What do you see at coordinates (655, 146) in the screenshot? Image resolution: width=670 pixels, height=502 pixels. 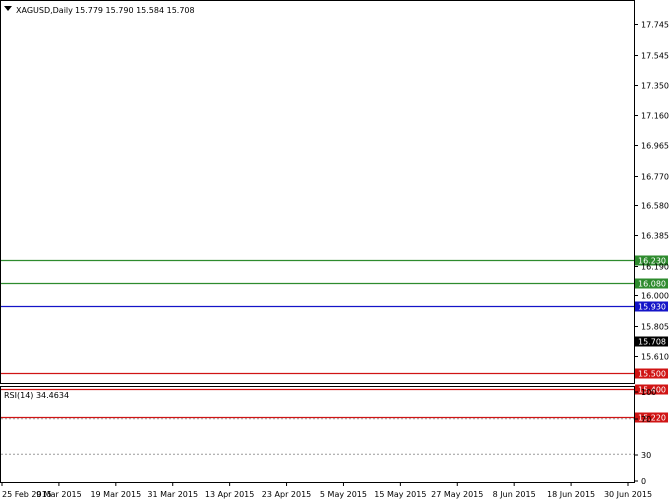 I see `price-tick-label: 16.965` at bounding box center [655, 146].